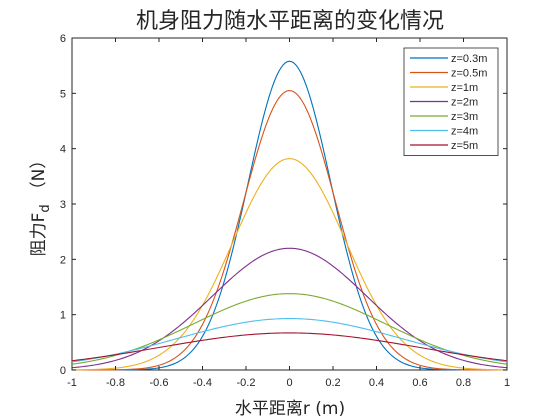  Describe the element at coordinates (63, 371) in the screenshot. I see `y-tick-label: 0` at that location.